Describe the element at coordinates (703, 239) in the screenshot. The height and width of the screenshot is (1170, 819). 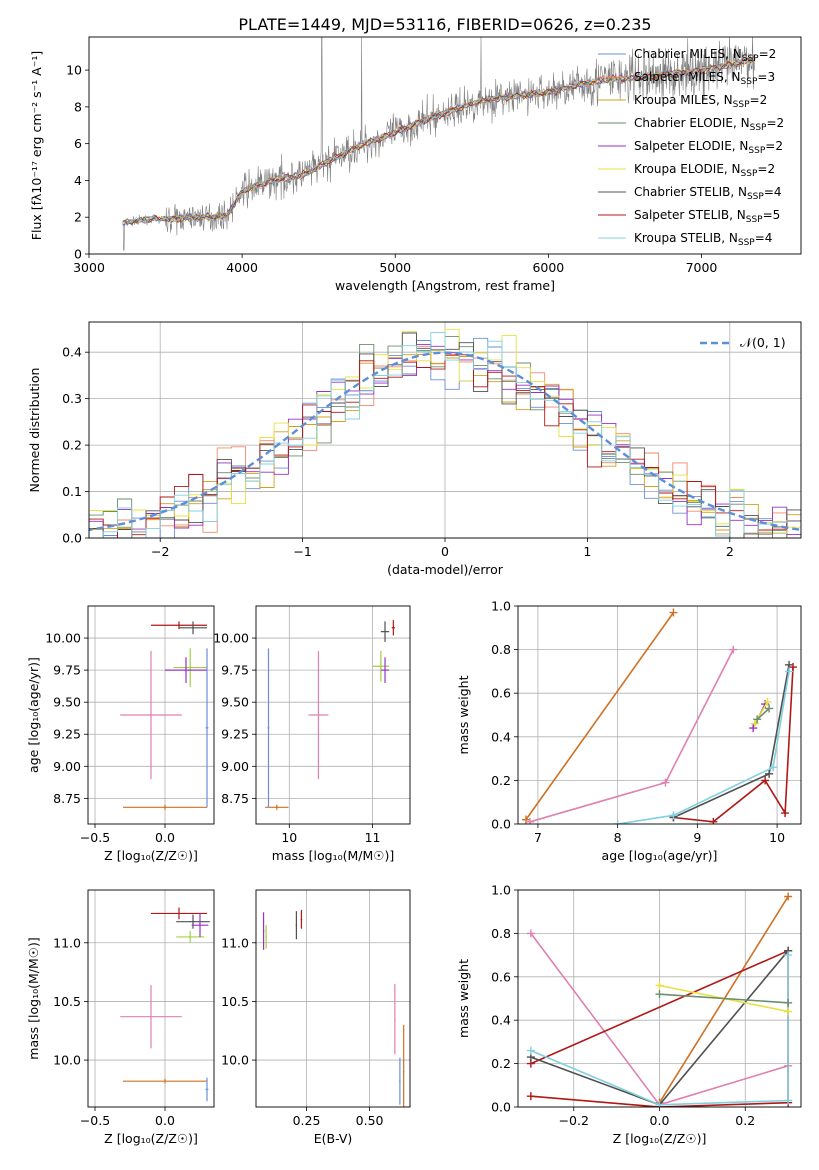
I see `legend-entry-9: Kroupa STELIB, NSSP=4` at that location.